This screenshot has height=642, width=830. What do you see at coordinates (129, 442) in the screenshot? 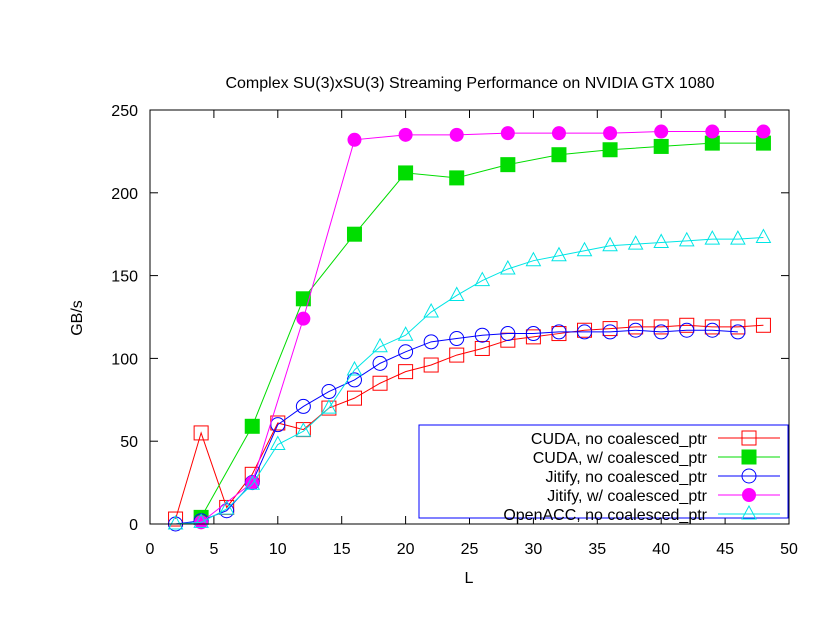
I see `y-tick-label: 50` at bounding box center [129, 442].